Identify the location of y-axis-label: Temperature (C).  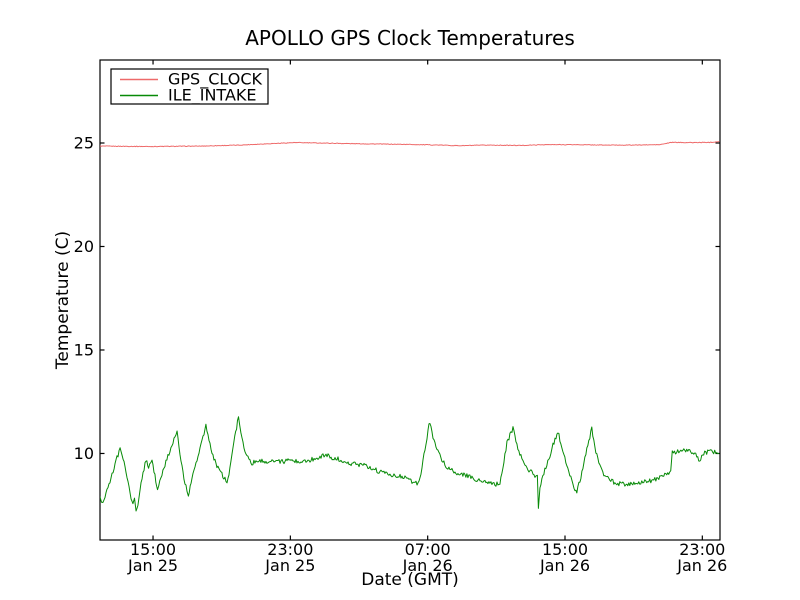
(63, 300).